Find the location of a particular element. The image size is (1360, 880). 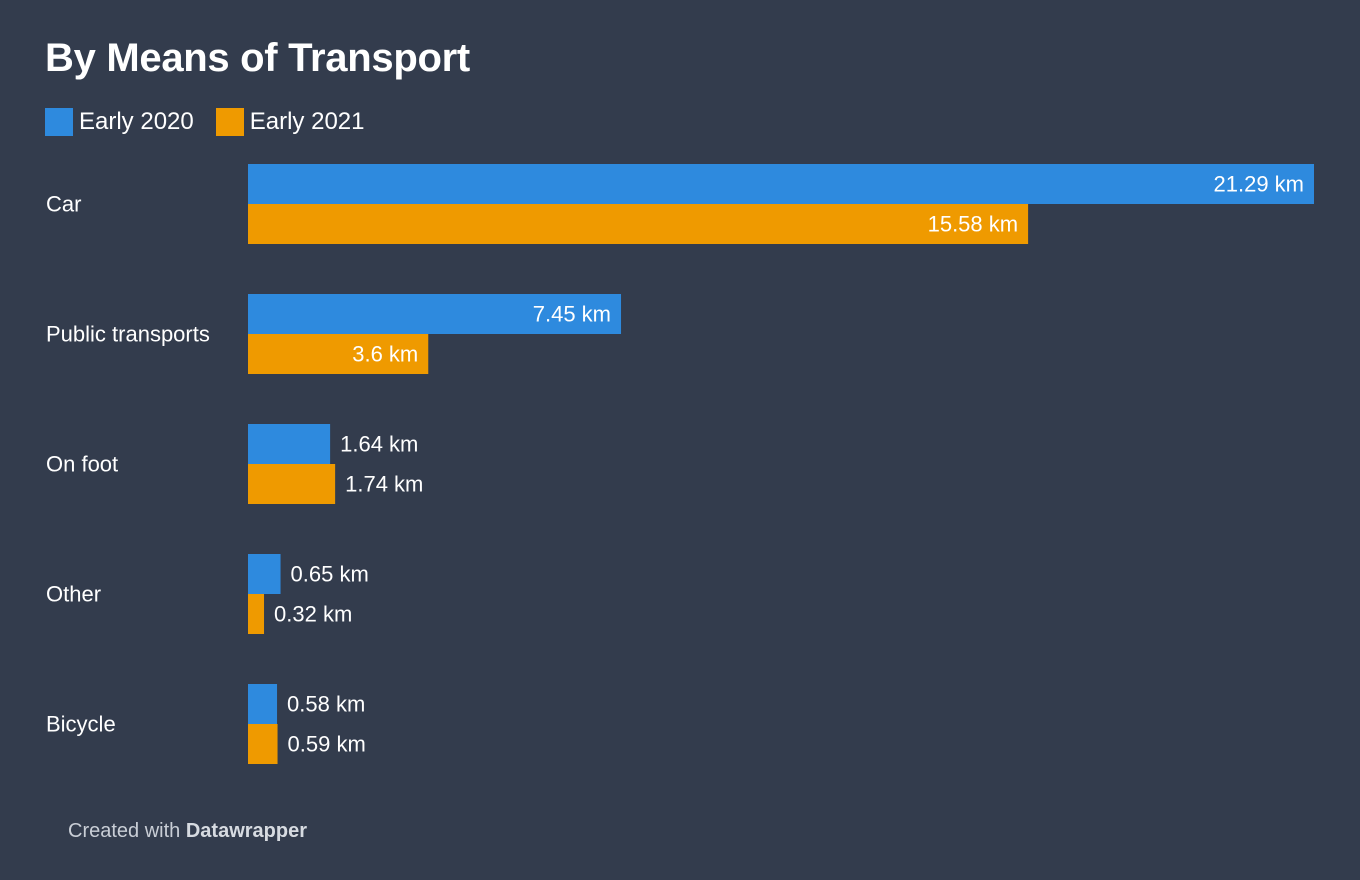

bar-car-early-2020 is located at coordinates (781, 184).